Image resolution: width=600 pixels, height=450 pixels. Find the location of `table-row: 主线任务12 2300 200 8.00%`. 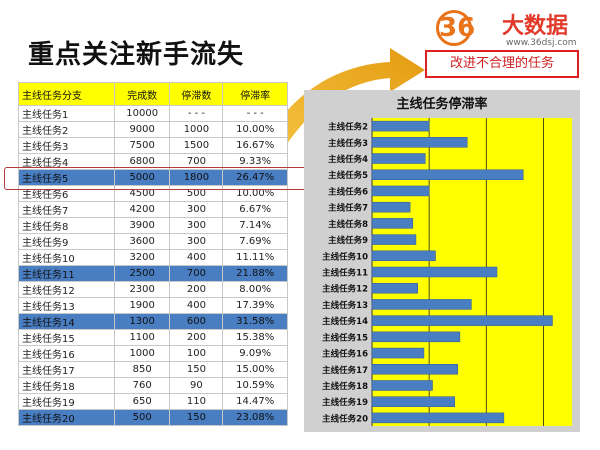

table-row: 主线任务12 2300 200 8.00% is located at coordinates (153, 289).